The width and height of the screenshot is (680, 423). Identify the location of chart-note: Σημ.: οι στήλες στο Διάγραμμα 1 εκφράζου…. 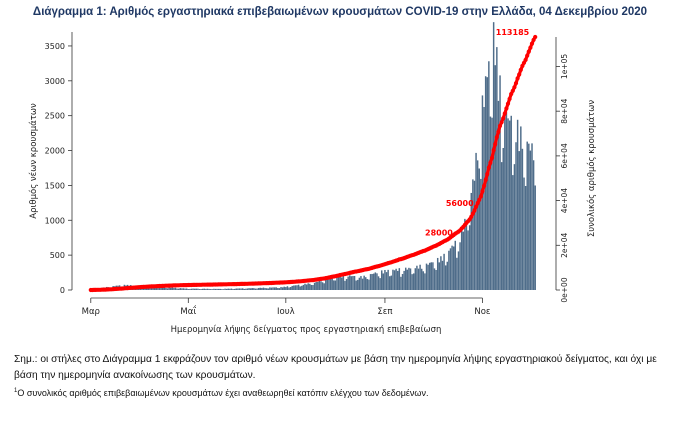
(335, 367).